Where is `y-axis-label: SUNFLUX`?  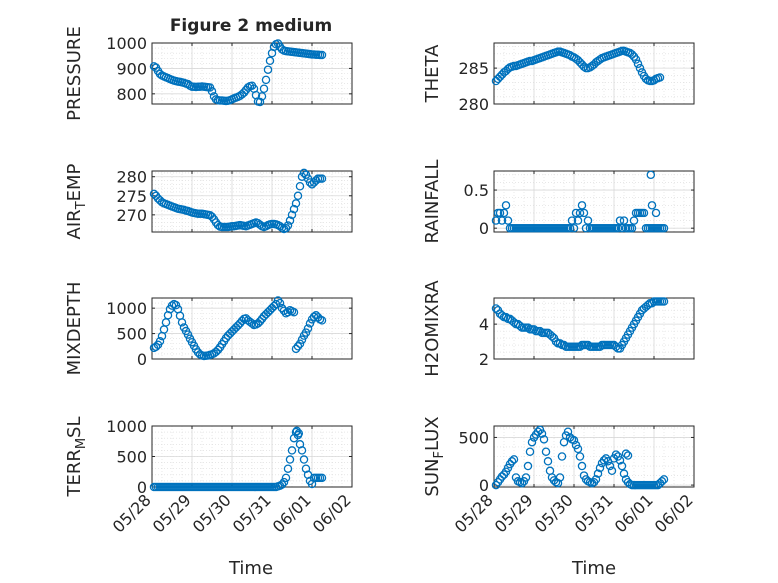 y-axis-label: SUNFLUX is located at coordinates (434, 456).